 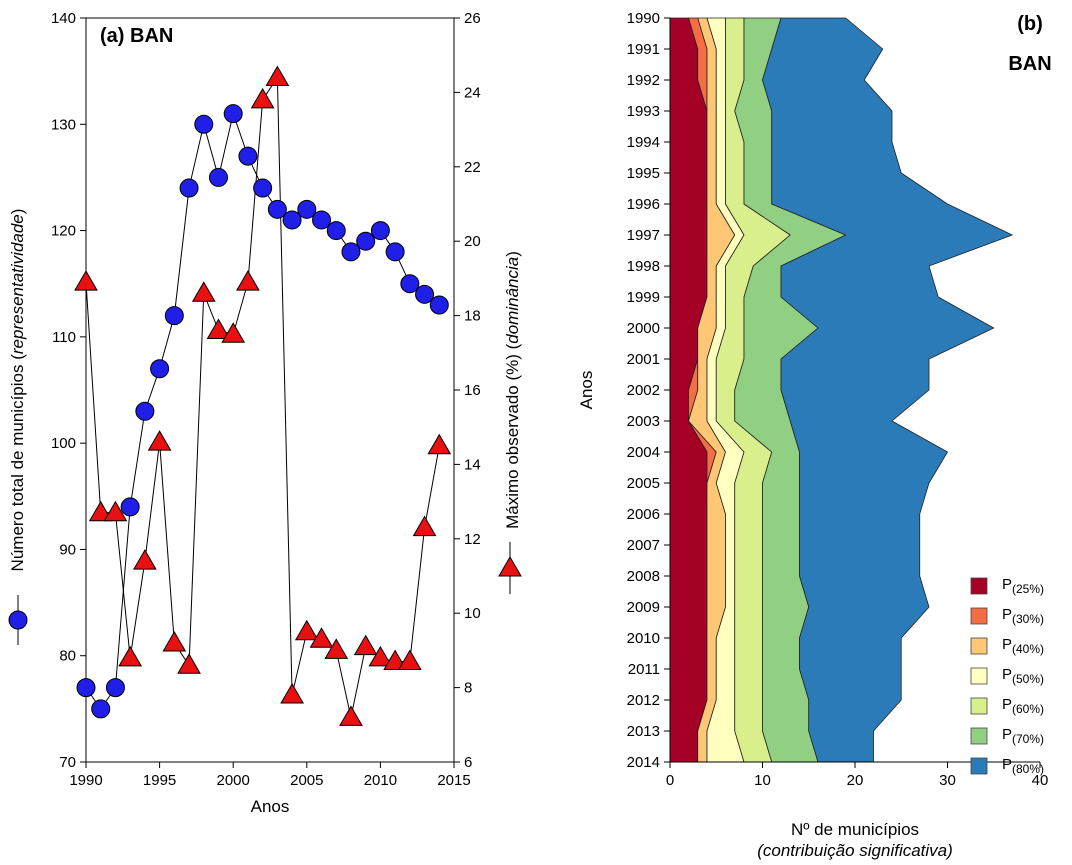 I want to click on year-tick-label: 2011, so click(x=644, y=669).